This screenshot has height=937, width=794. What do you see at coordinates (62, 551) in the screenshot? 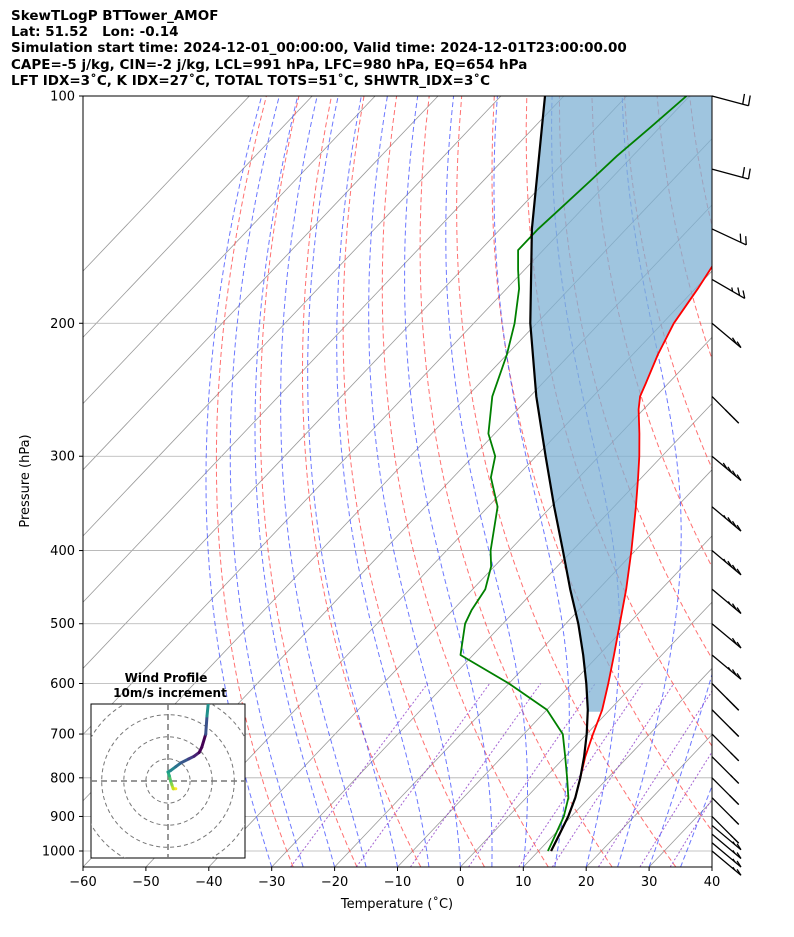
I see `y-tick-label: 400` at bounding box center [62, 551].